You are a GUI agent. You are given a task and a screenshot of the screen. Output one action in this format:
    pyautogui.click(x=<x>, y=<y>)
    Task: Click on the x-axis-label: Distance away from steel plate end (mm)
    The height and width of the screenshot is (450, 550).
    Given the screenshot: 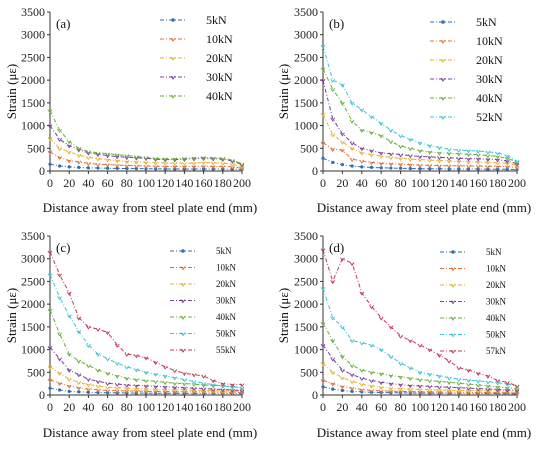 What is the action you would take?
    pyautogui.click(x=150, y=207)
    